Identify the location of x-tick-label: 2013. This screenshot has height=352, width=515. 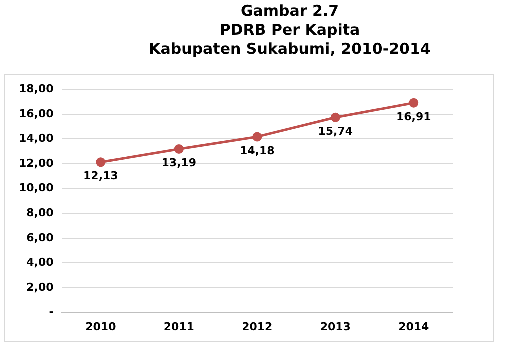
(335, 327).